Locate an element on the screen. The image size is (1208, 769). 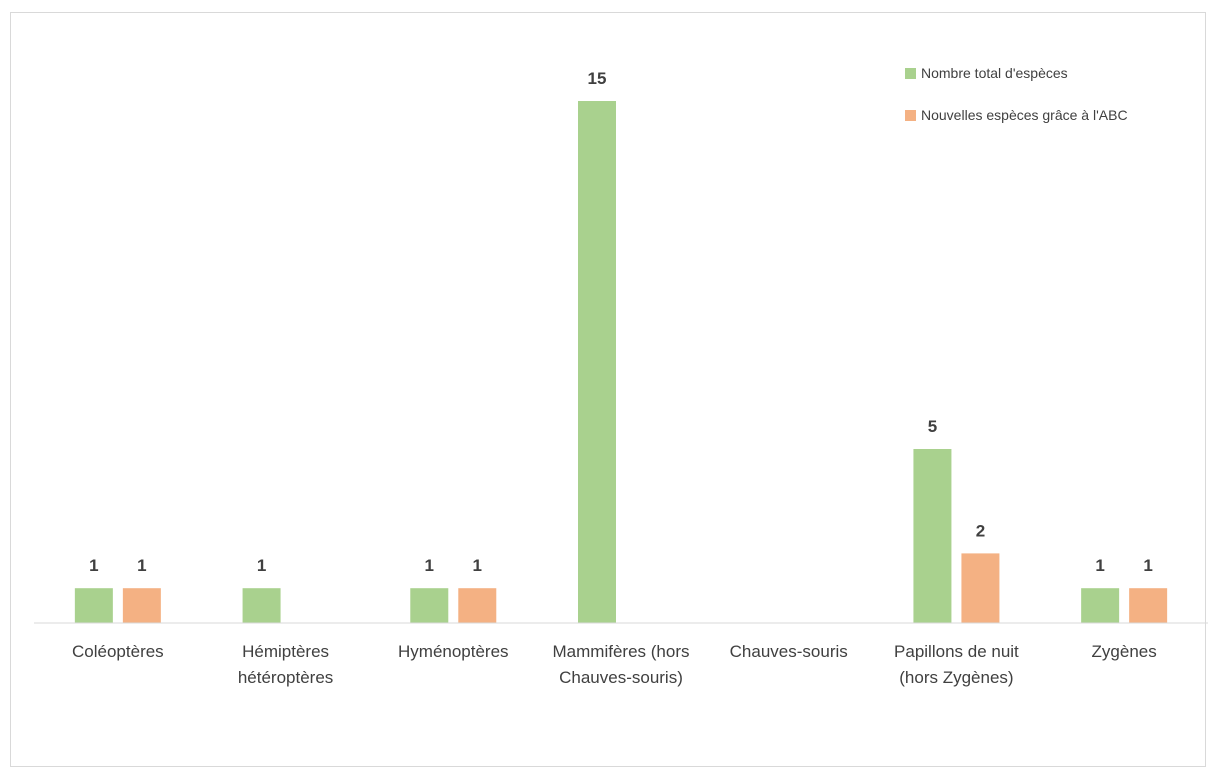
category-label-0-line-0: Coléoptères is located at coordinates (118, 651).